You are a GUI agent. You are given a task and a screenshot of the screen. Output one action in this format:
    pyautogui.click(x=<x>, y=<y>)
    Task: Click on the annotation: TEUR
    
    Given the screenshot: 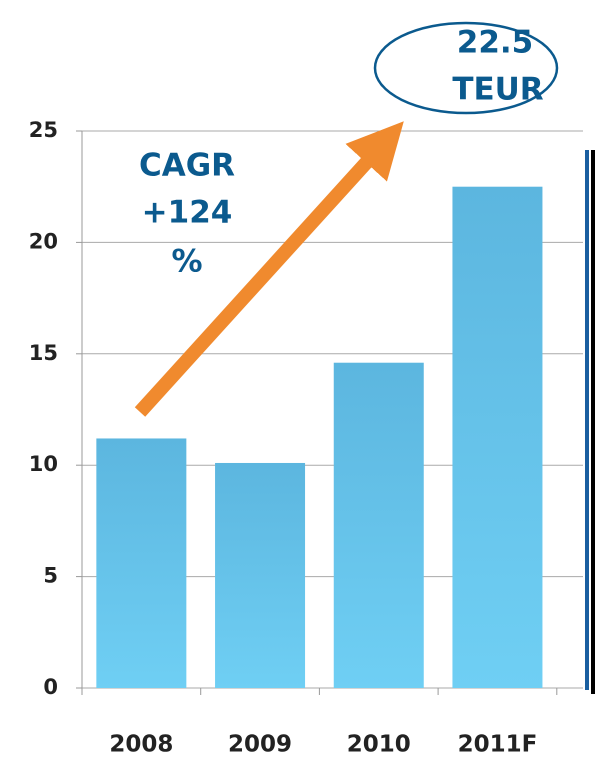 What is the action you would take?
    pyautogui.click(x=497, y=90)
    